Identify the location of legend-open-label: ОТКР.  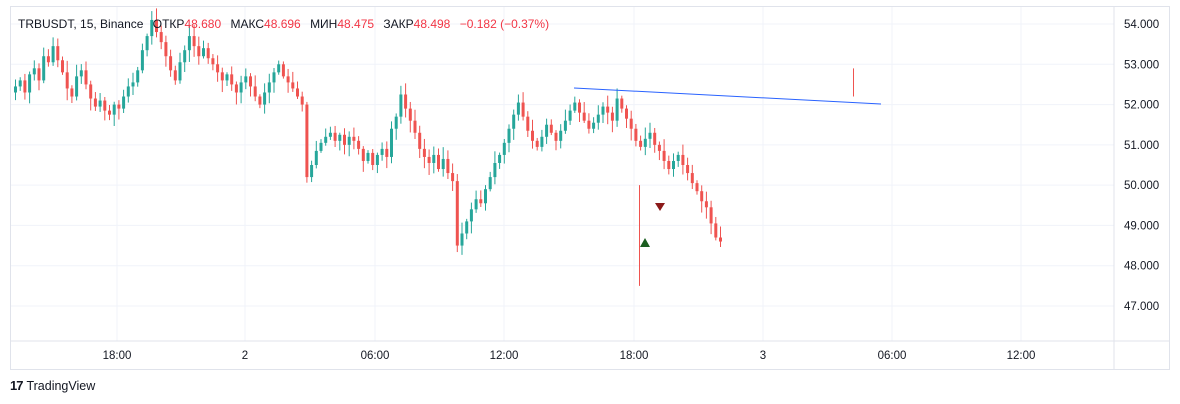
(168, 24).